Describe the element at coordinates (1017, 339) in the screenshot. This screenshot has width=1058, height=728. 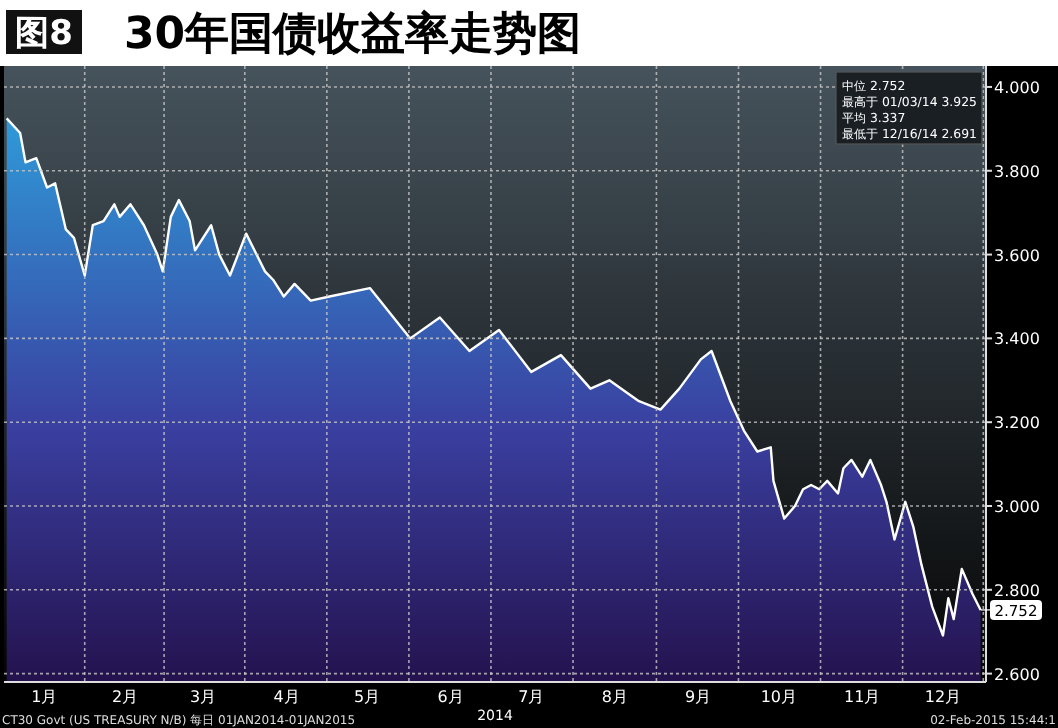
I see `y-tick-label: 3.400` at that location.